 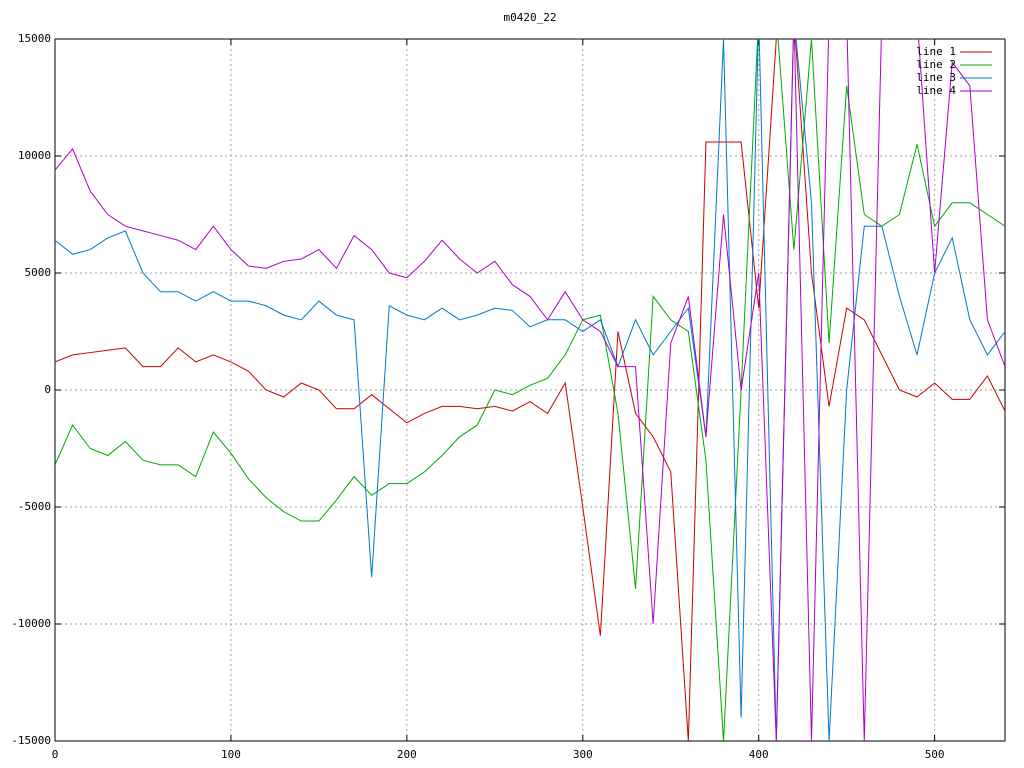 What do you see at coordinates (530, 17) in the screenshot?
I see `chart-title: m0420_22` at bounding box center [530, 17].